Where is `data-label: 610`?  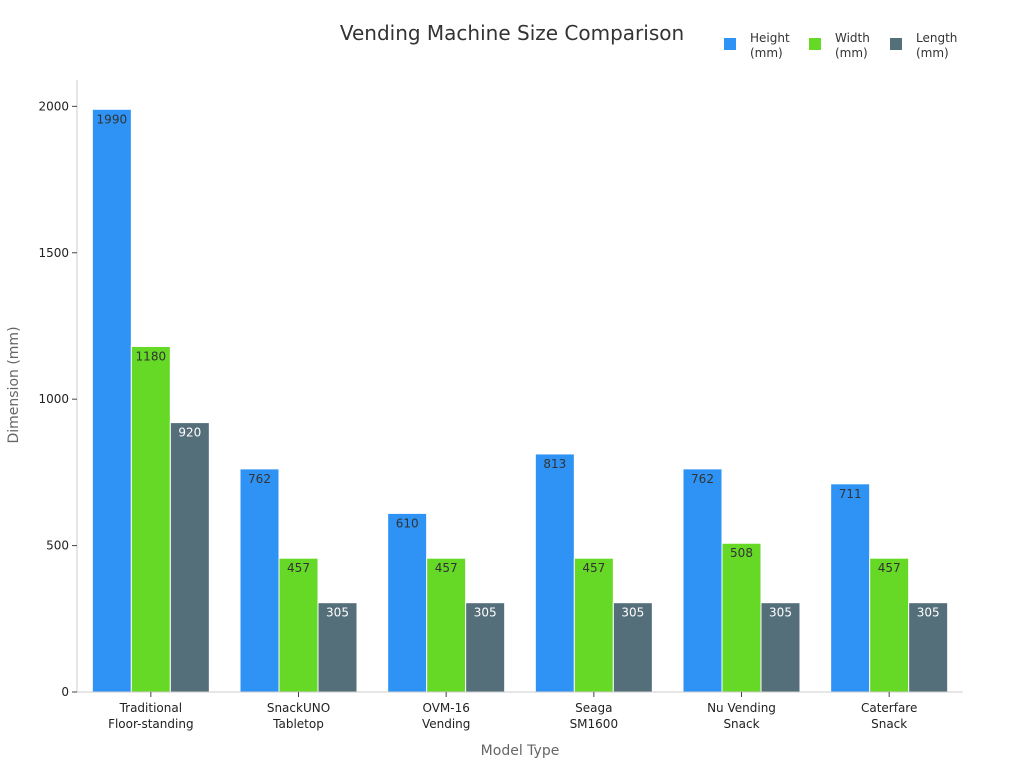 data-label: 610 is located at coordinates (407, 523).